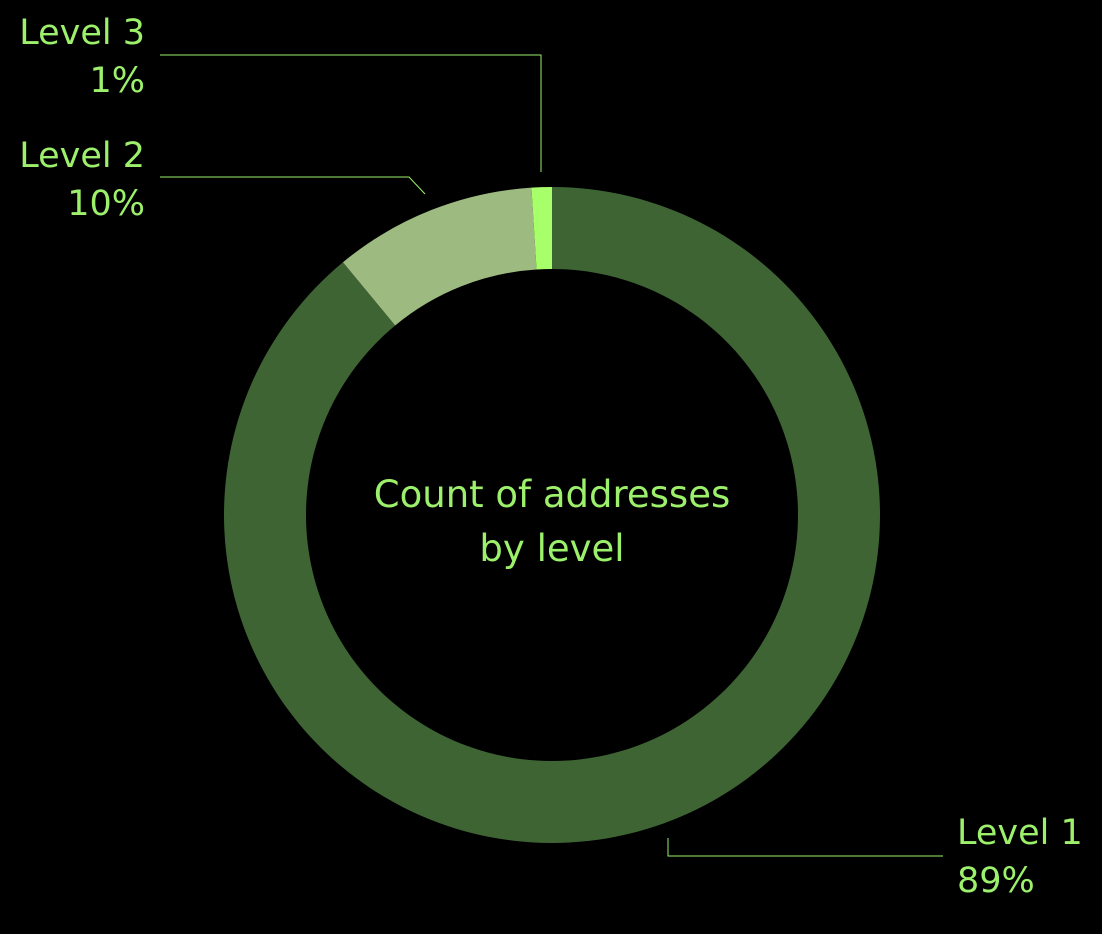  Describe the element at coordinates (1020, 833) in the screenshot. I see `slice-label-category: Level 1` at that location.